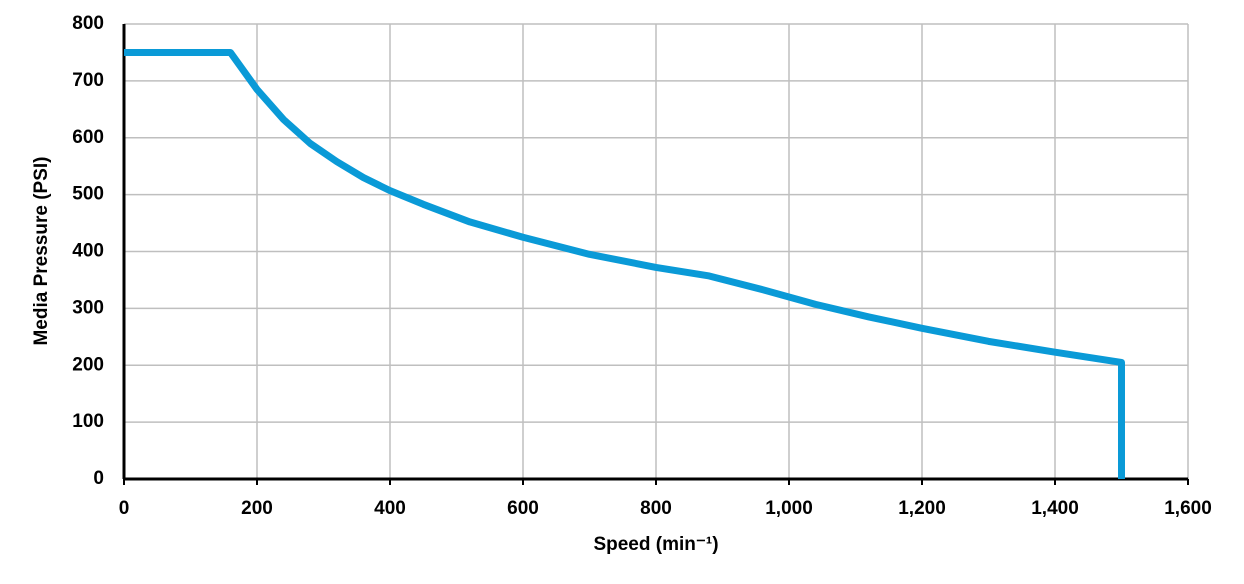 The width and height of the screenshot is (1244, 584). What do you see at coordinates (124, 508) in the screenshot?
I see `x-tick-label: 0` at bounding box center [124, 508].